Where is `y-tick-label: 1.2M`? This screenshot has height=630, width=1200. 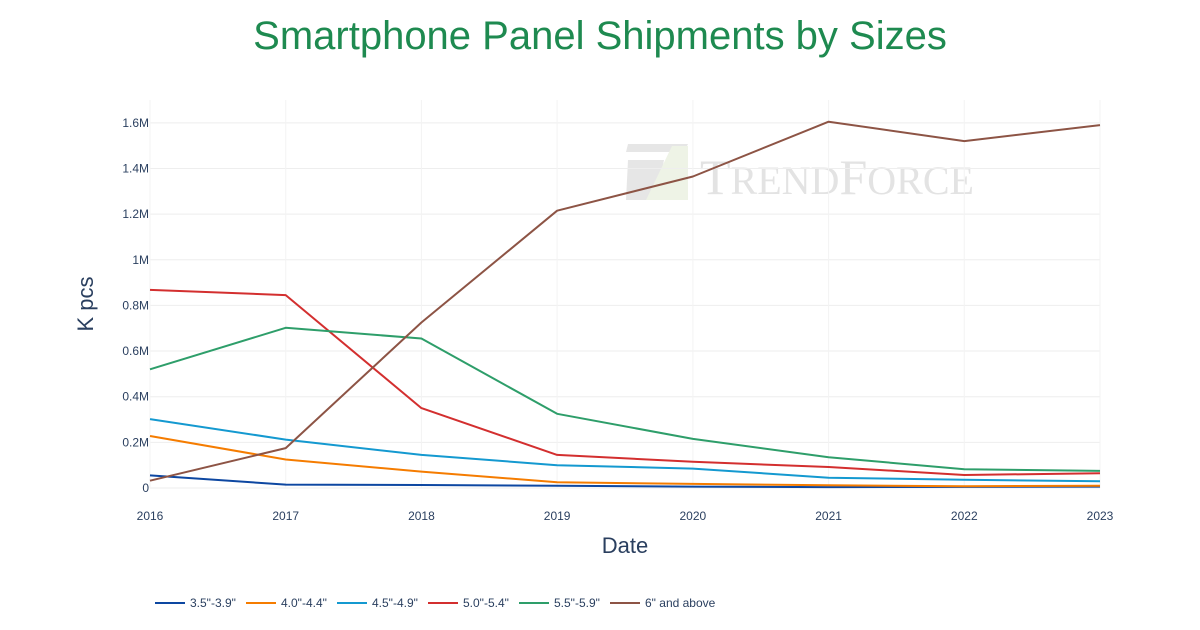 y-tick-label: 1.2M is located at coordinates (135, 214).